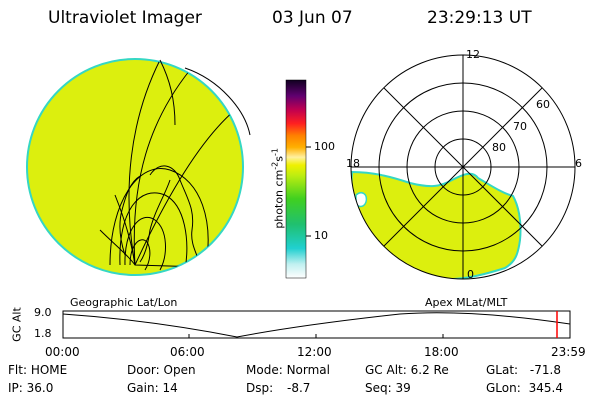 The width and height of the screenshot is (600, 400). What do you see at coordinates (43, 333) in the screenshot?
I see `altitude-ymin: 1.8` at bounding box center [43, 333].